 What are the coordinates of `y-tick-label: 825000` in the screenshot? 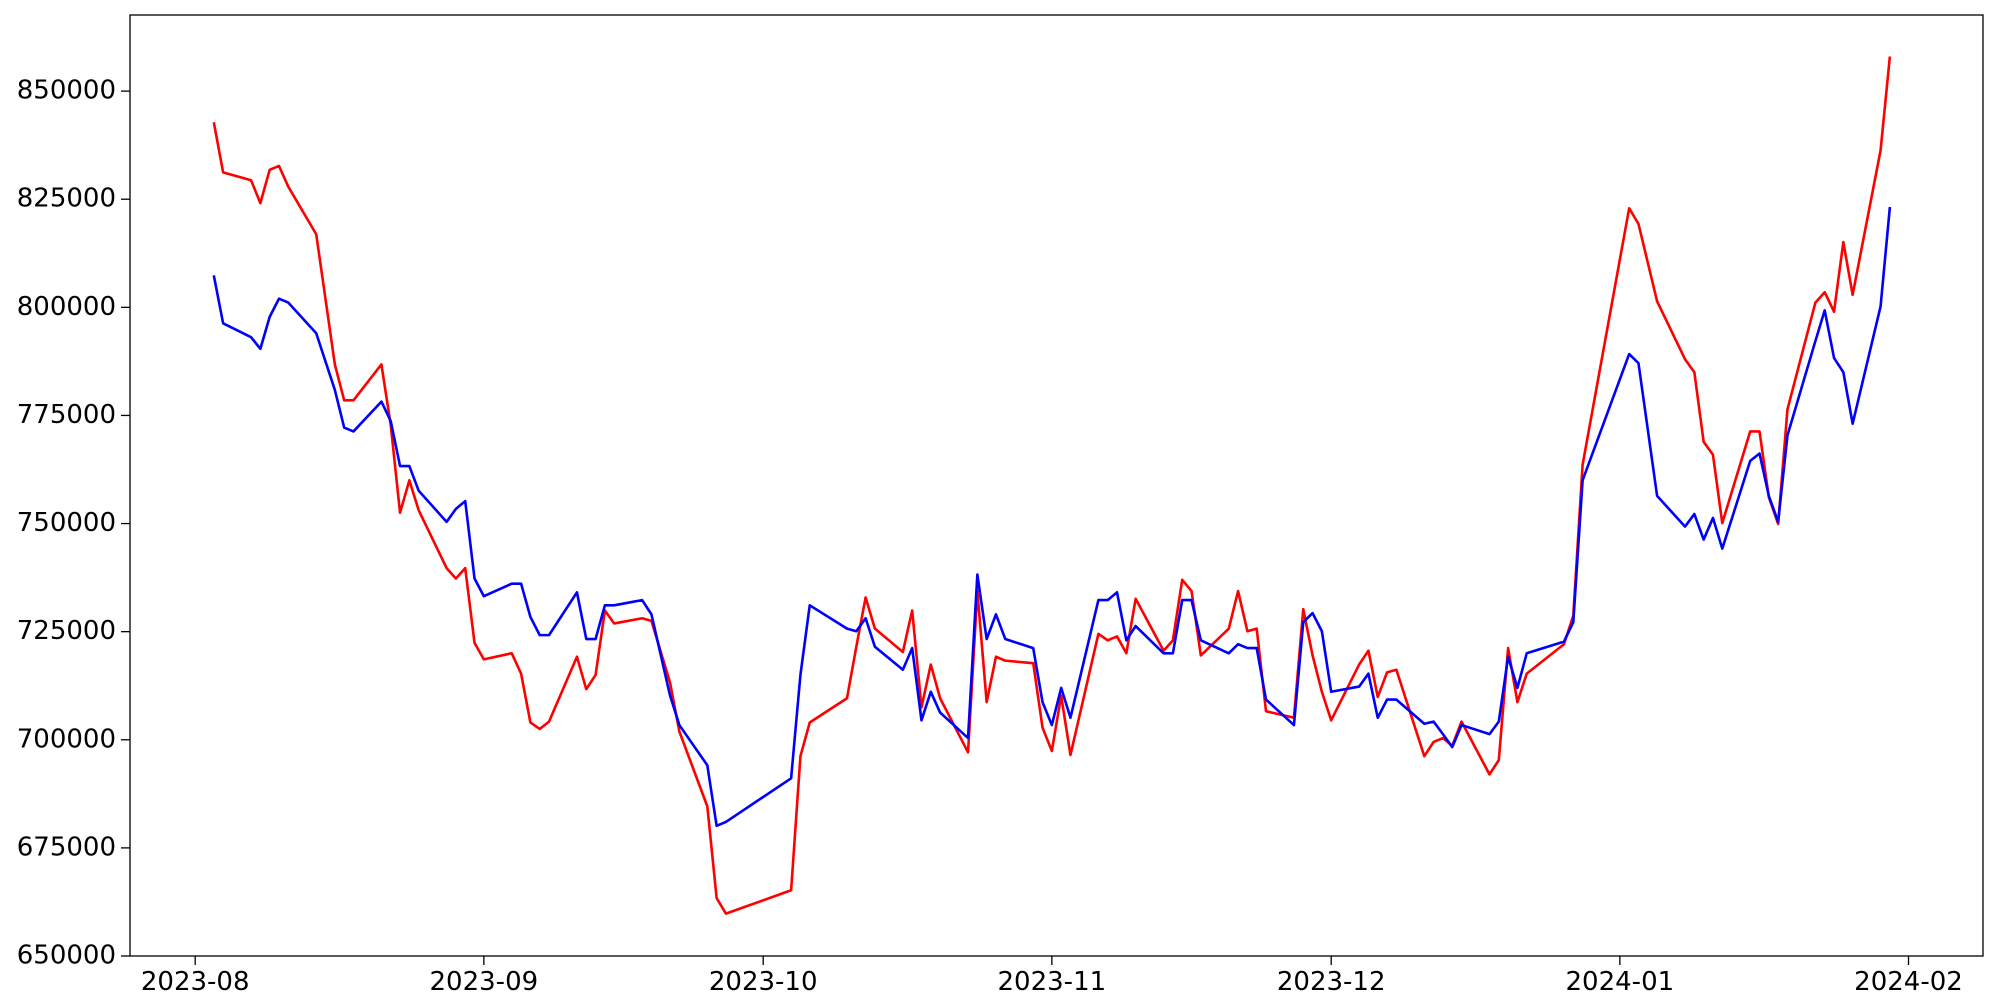 It's located at (66, 199).